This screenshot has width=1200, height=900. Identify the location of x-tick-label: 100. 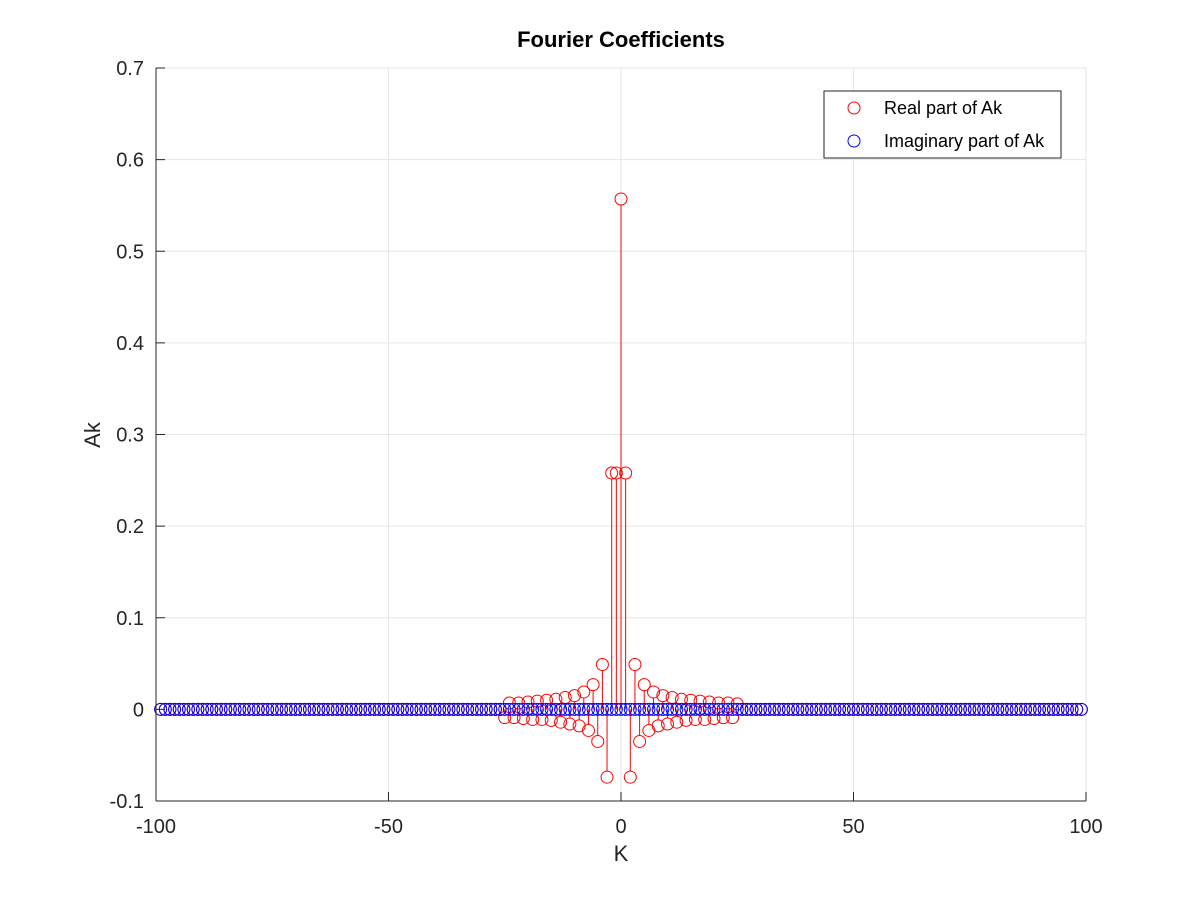
(1085, 827).